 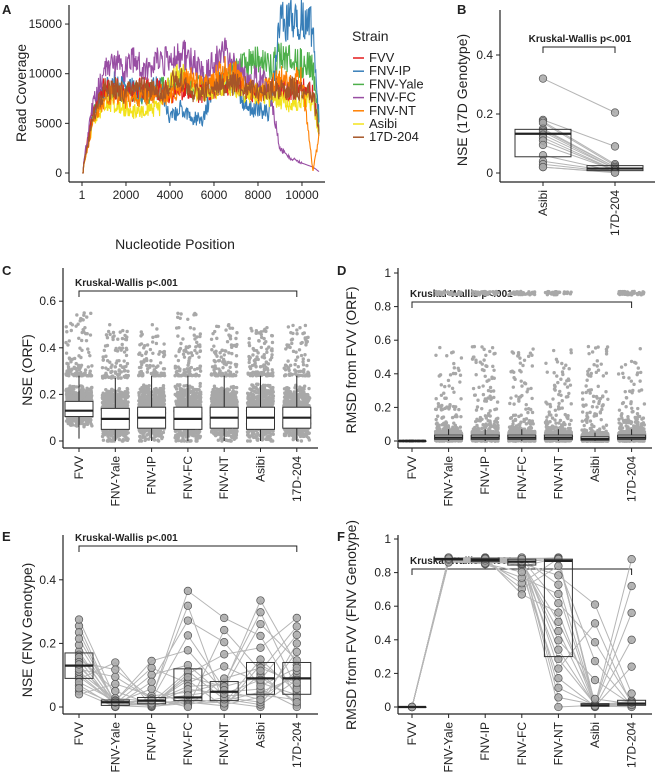 What do you see at coordinates (126, 195) in the screenshot?
I see `x-tick-label: 2000` at bounding box center [126, 195].